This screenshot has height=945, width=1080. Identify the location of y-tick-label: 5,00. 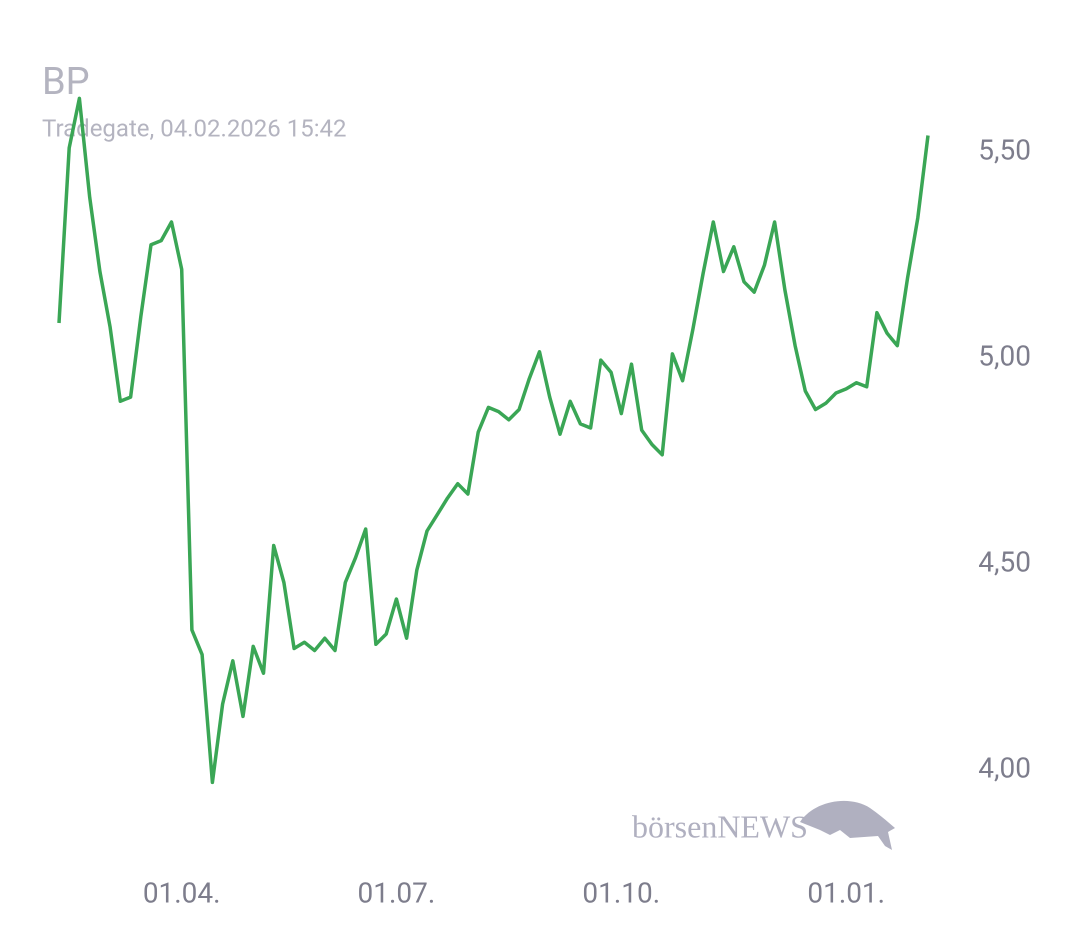
(1004, 355).